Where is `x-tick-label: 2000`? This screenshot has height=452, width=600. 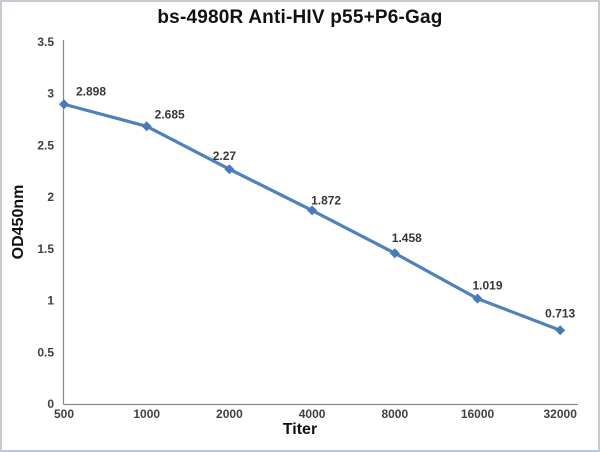 x-tick-label: 2000 is located at coordinates (229, 414).